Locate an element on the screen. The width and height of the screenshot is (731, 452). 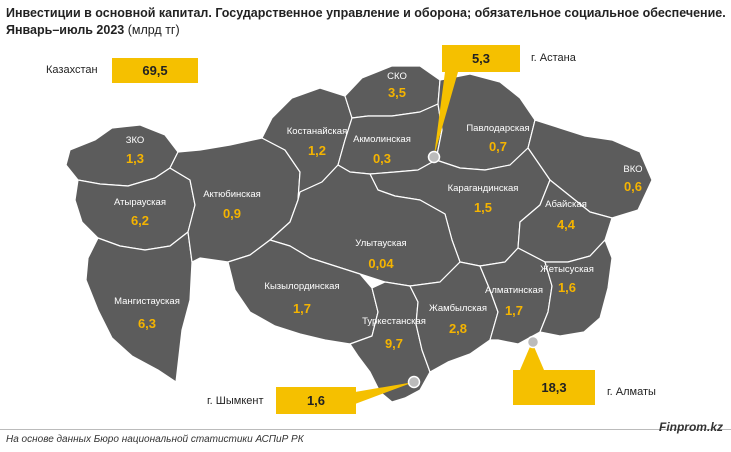
shymkent-marker is located at coordinates (414, 382).